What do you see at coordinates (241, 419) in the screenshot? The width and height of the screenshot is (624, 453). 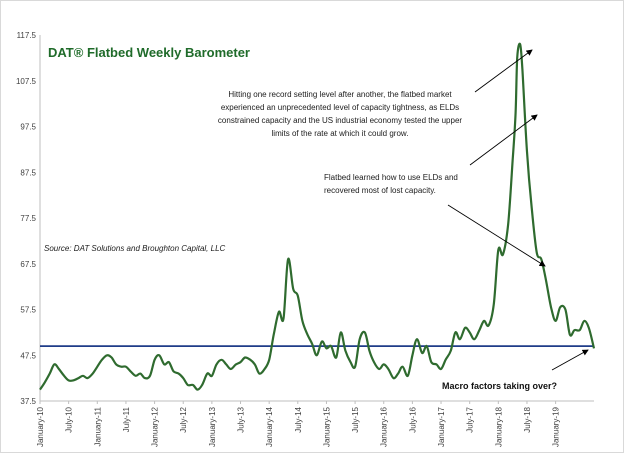 I see `x-tick-label: July-13` at bounding box center [241, 419].